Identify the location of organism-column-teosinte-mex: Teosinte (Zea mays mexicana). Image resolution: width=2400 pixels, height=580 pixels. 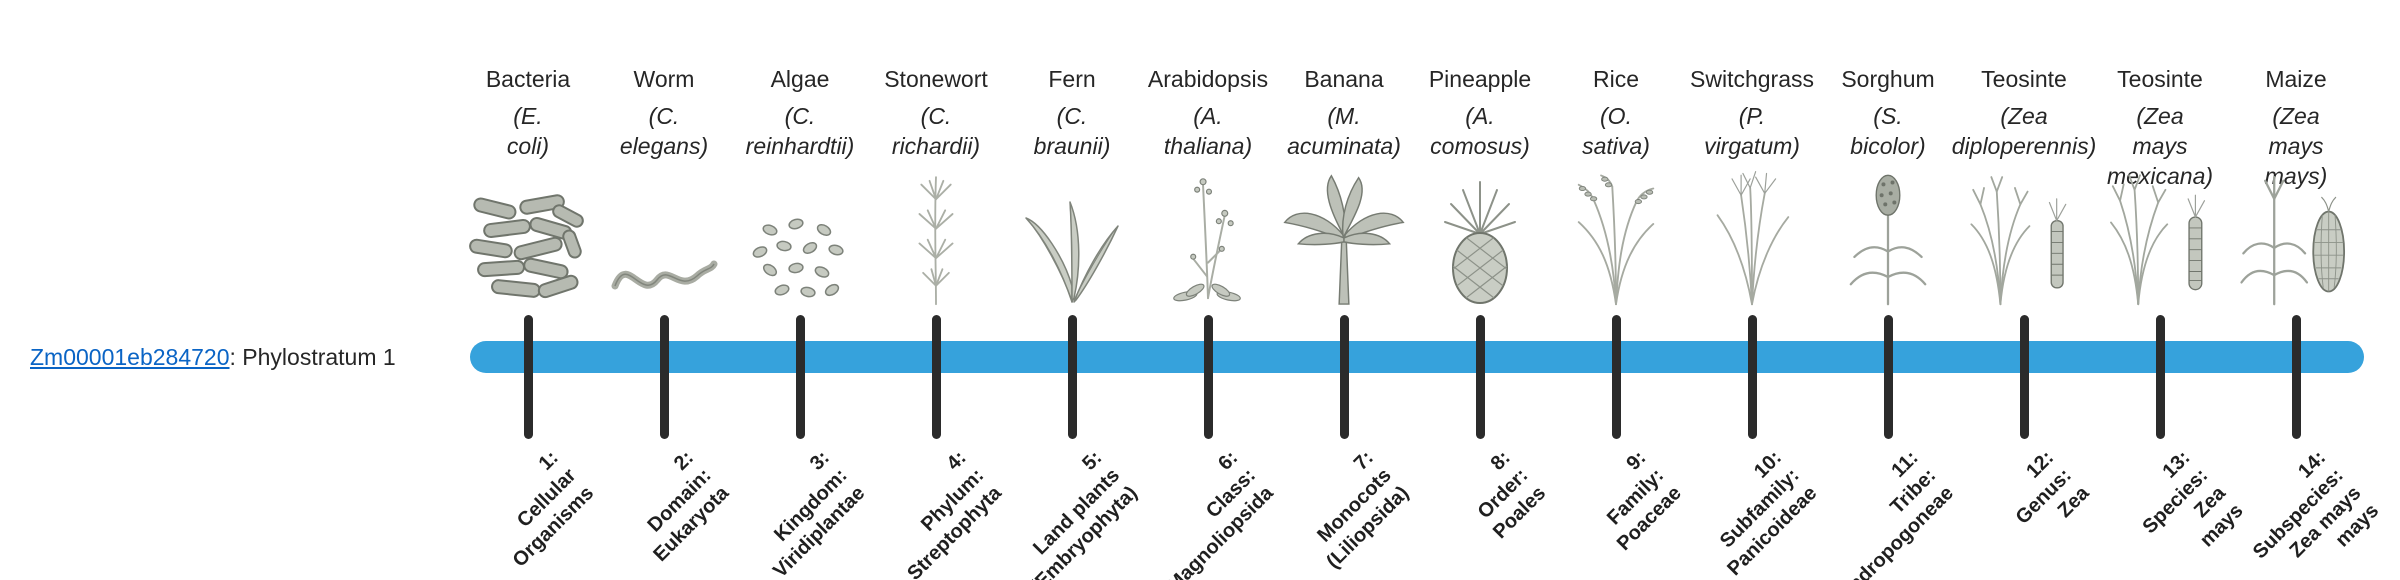
(2169, 290).